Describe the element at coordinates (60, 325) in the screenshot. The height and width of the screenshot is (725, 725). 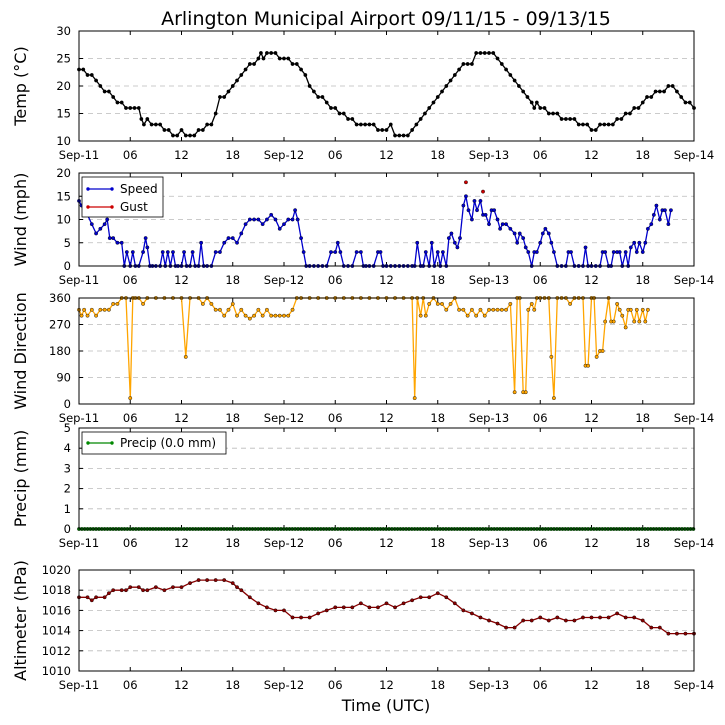
I see `y-tick-label: 270` at that location.